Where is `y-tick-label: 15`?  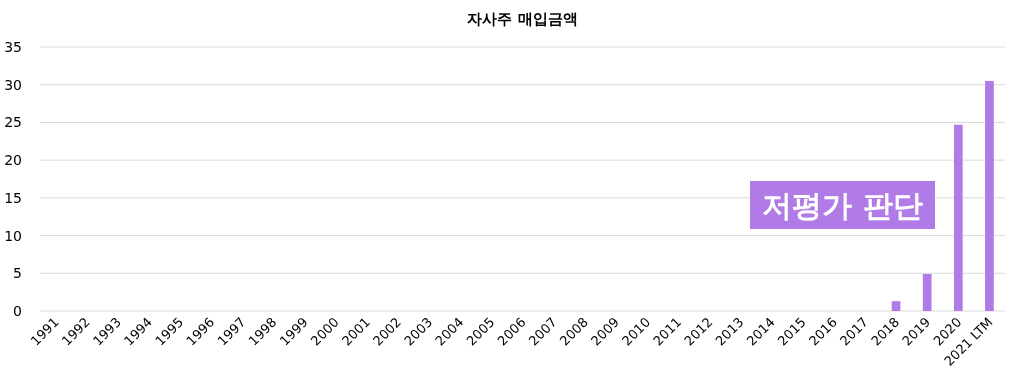 y-tick-label: 15 is located at coordinates (13, 197).